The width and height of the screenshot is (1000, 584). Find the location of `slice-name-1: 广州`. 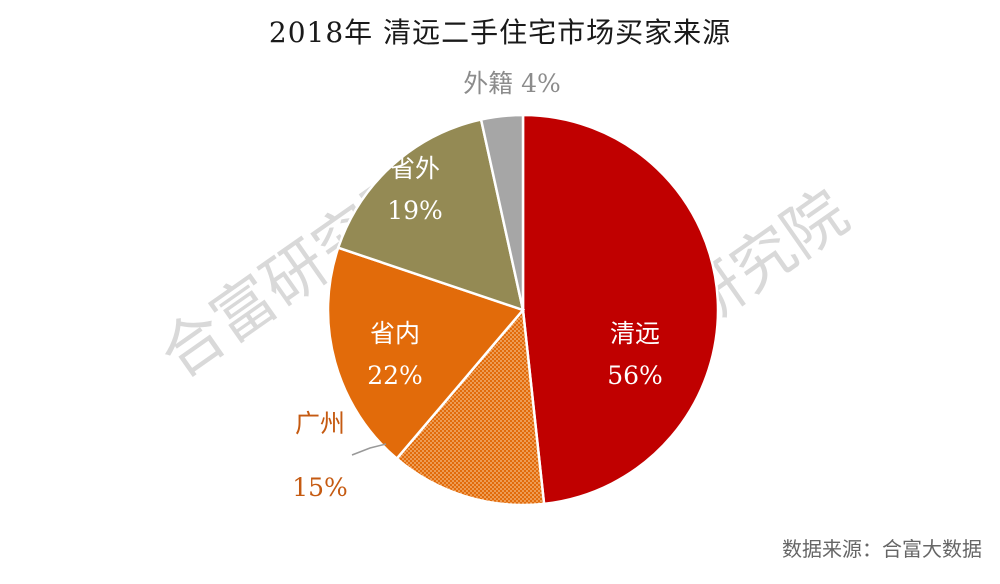

slice-name-1: 广州 is located at coordinates (320, 423).